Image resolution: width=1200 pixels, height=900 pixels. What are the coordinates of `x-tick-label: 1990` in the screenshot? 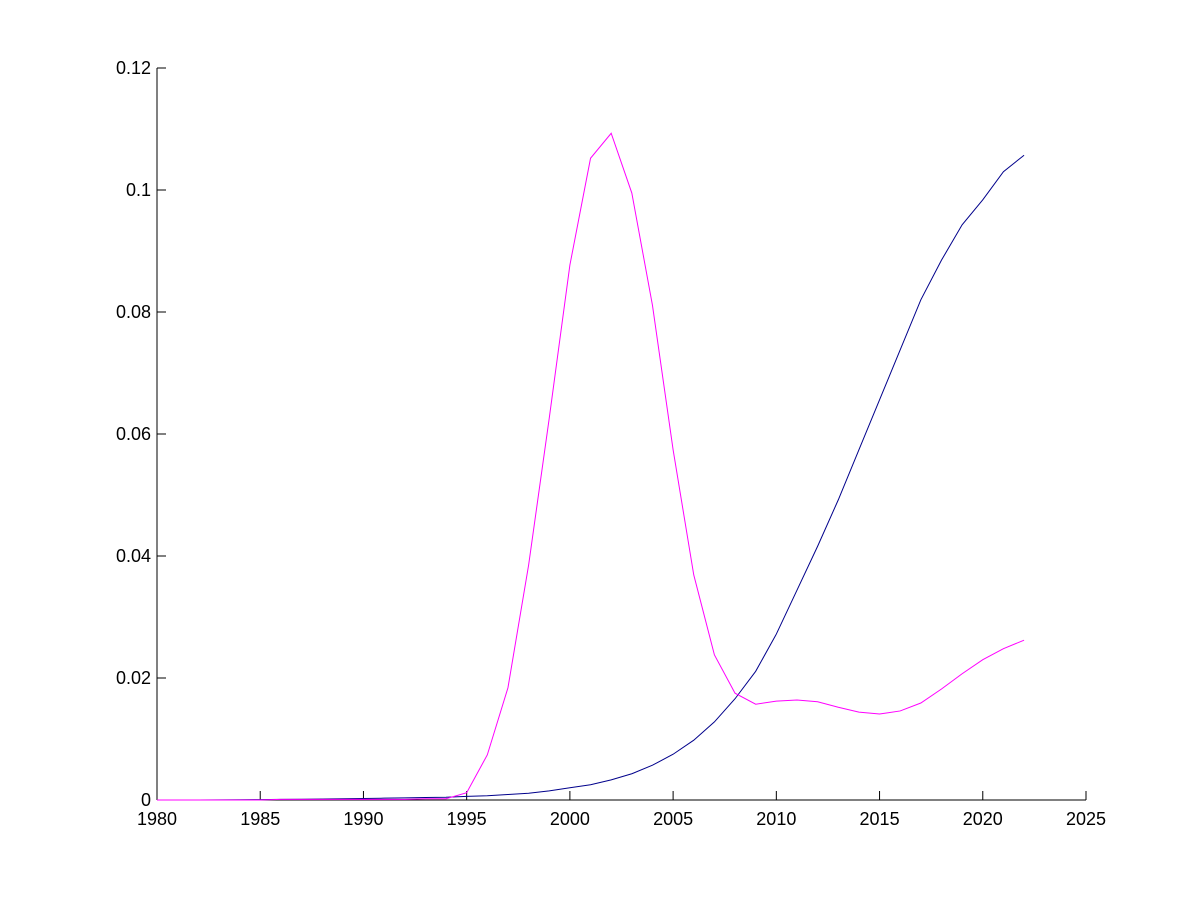 It's located at (363, 819).